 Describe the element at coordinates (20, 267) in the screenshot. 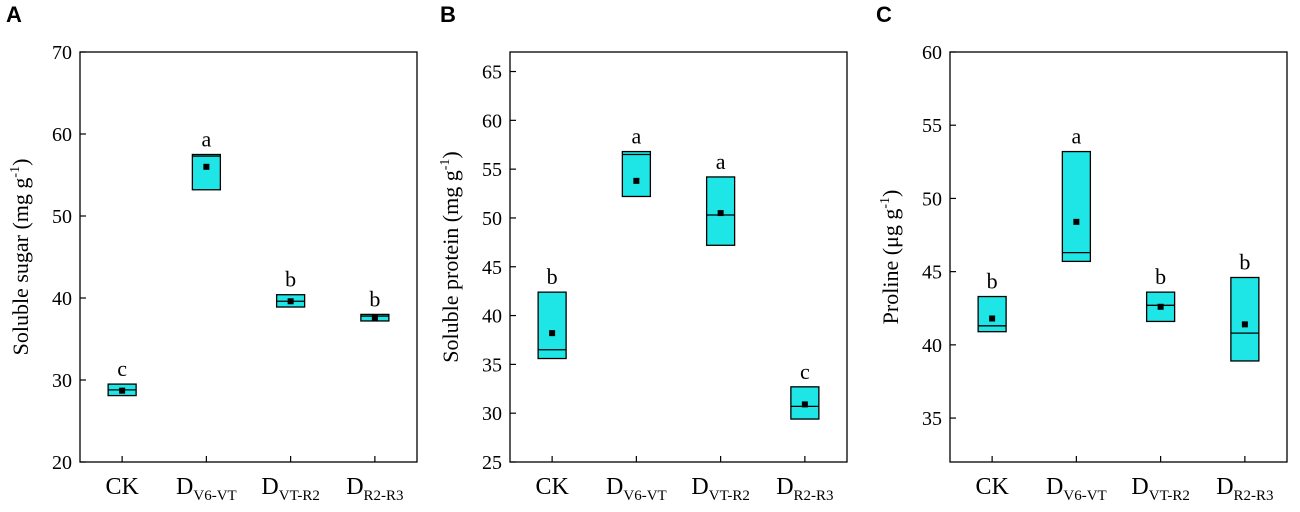

I see `y-axis-label-text: Soluble sugar (mg g` at that location.